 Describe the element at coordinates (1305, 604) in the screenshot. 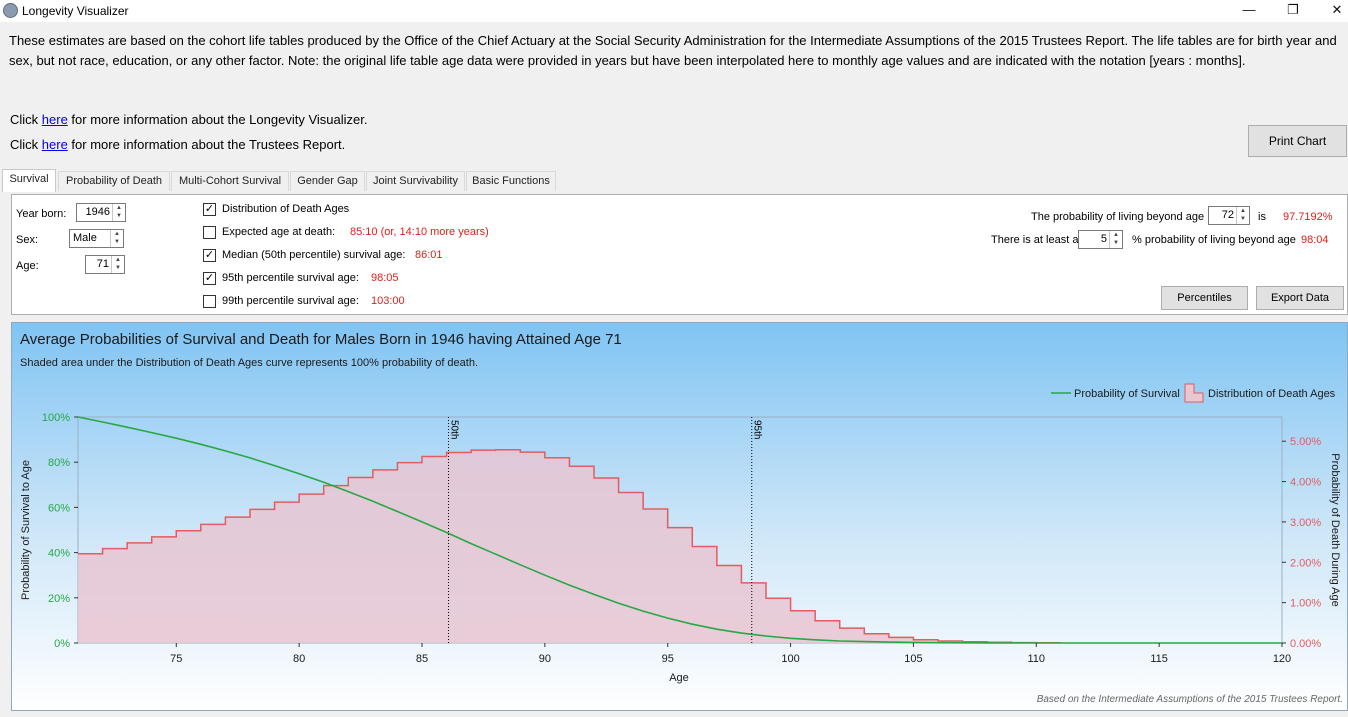

I see `y-right-tick-label: 1.00%` at that location.